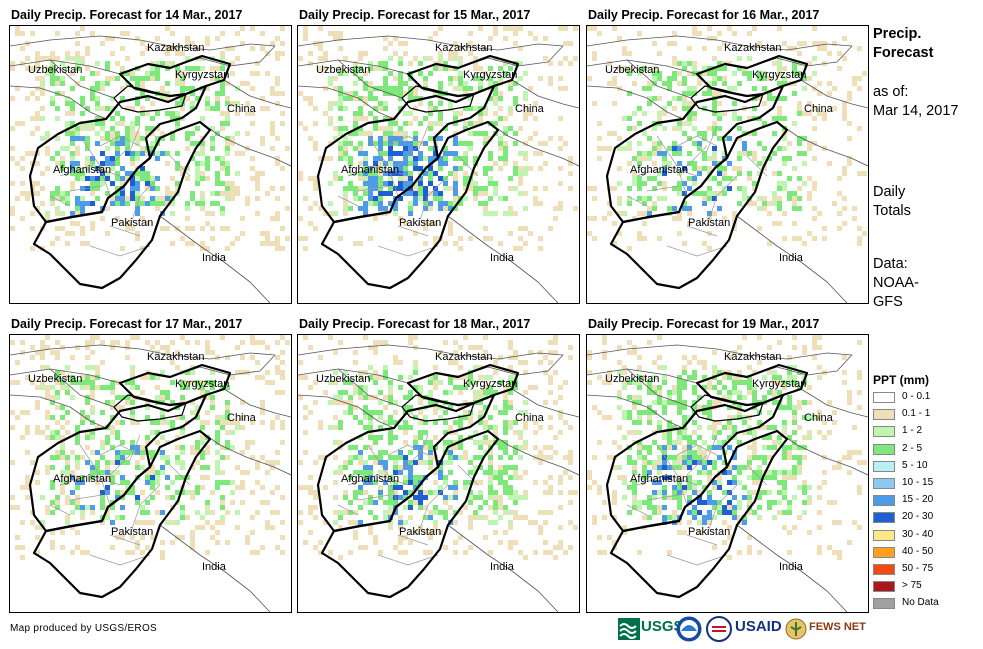  What do you see at coordinates (127, 324) in the screenshot?
I see `panel-title: Daily Precip. Forecast for 17 Mar., 2017` at bounding box center [127, 324].